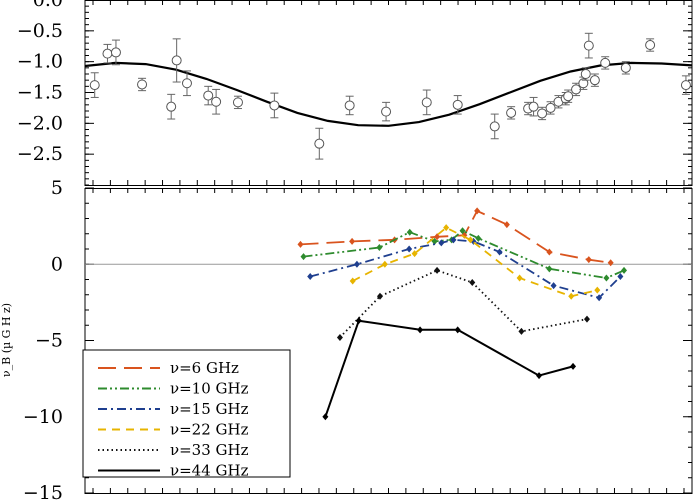  What do you see at coordinates (49, 341) in the screenshot?
I see `y-tick-label: −5` at bounding box center [49, 341].